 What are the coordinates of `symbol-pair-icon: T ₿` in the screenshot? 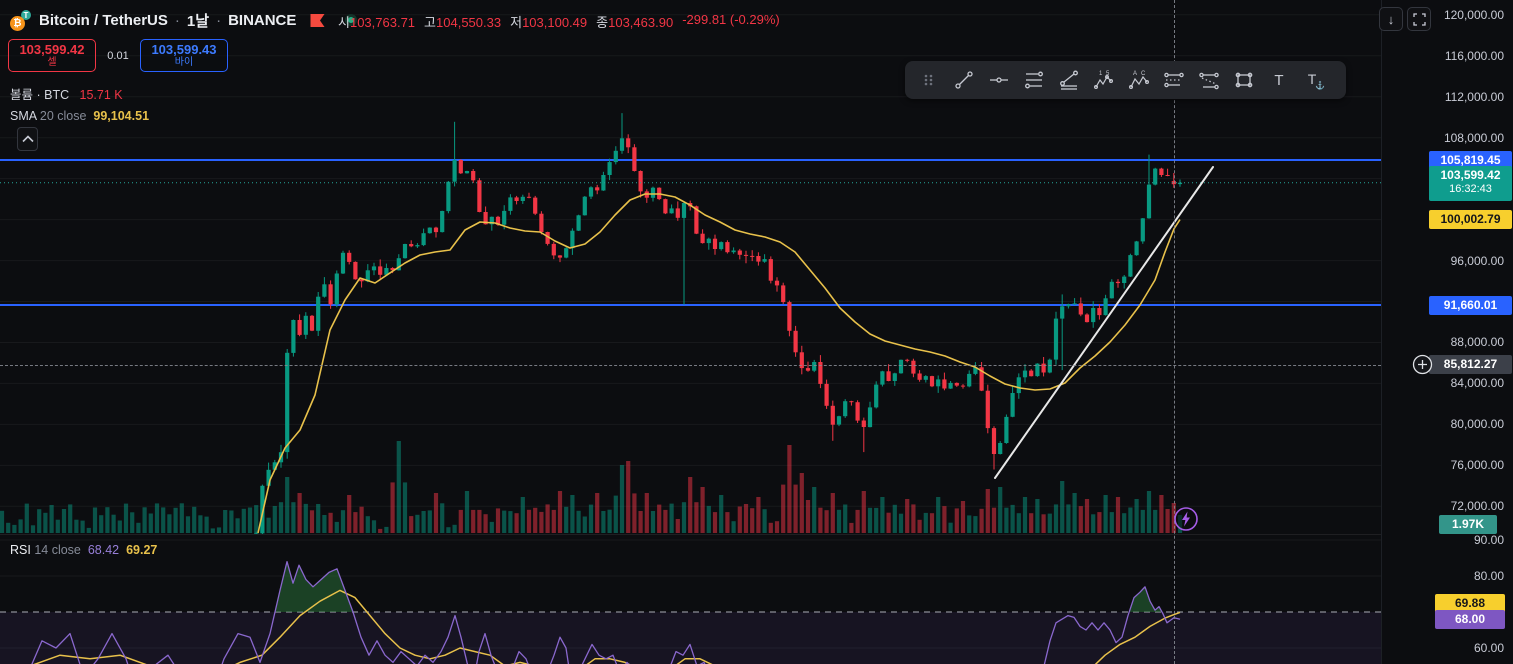 It's located at (21, 20).